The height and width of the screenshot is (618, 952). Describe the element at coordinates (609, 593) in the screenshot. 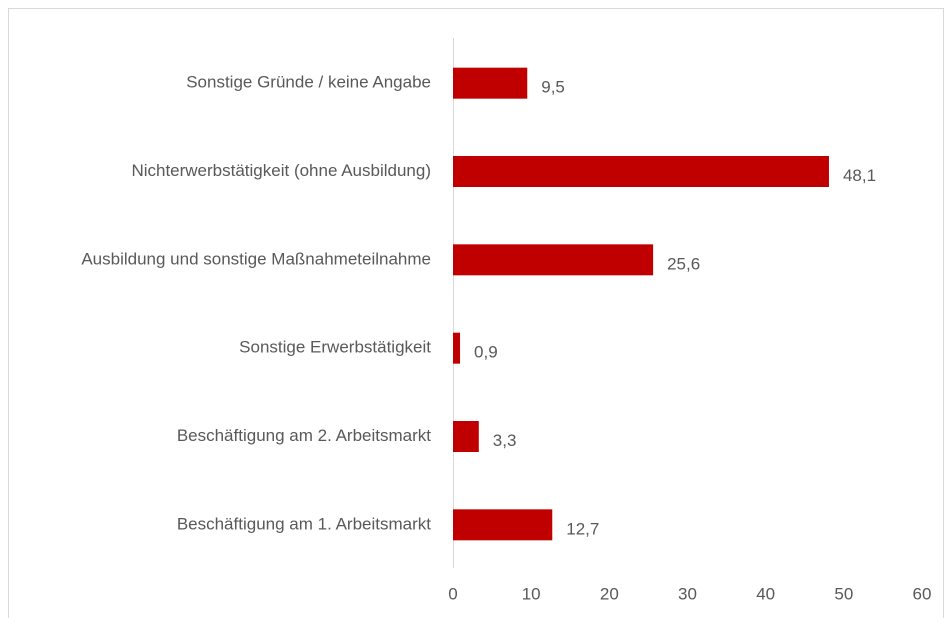

I see `x-tick-label: 20` at that location.